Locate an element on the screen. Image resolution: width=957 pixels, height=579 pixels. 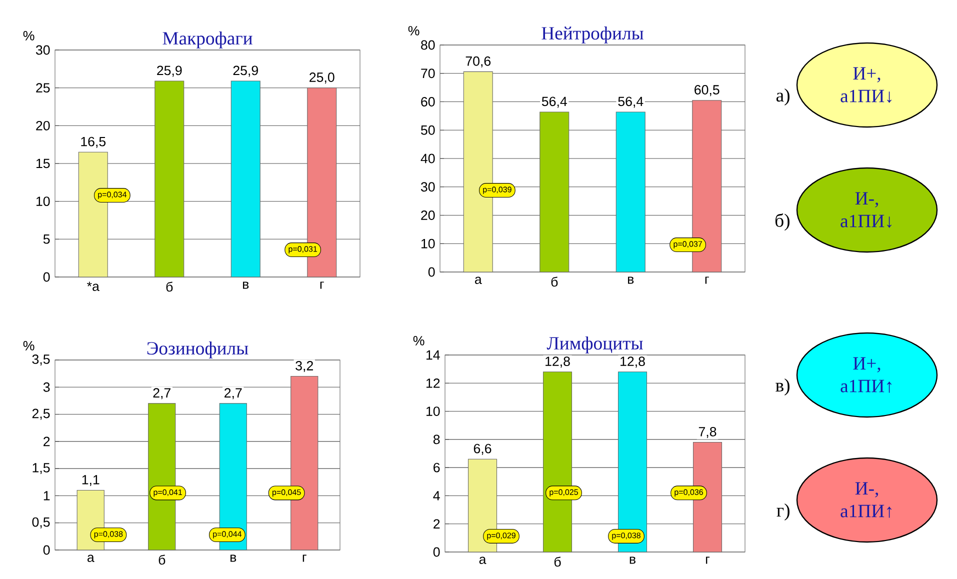
annotation: p=0,039 is located at coordinates (497, 190).